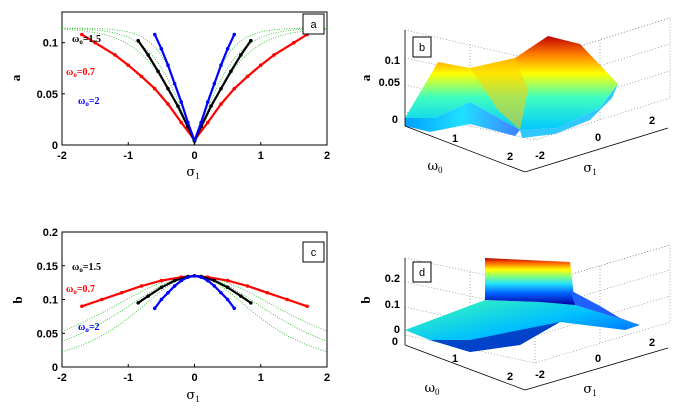 Image resolution: width=683 pixels, height=417 pixels. I want to click on panel-b-ytick-0: 0, so click(395, 120).